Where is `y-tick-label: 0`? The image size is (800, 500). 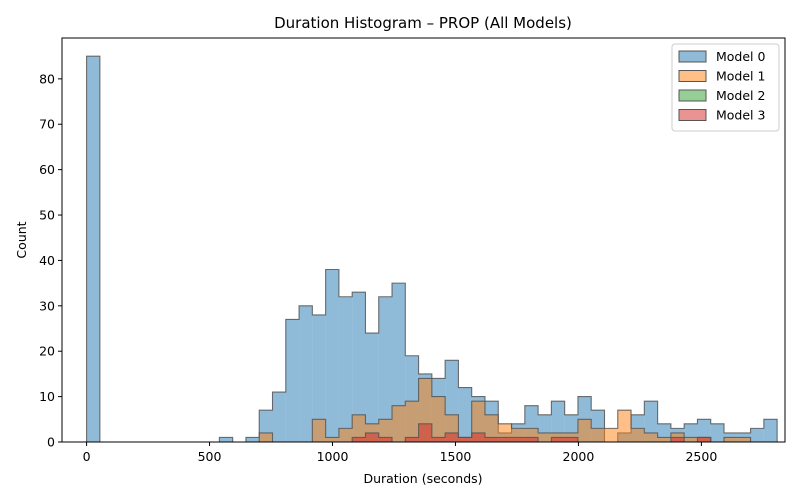 y-tick-label: 0 is located at coordinates (51, 442).